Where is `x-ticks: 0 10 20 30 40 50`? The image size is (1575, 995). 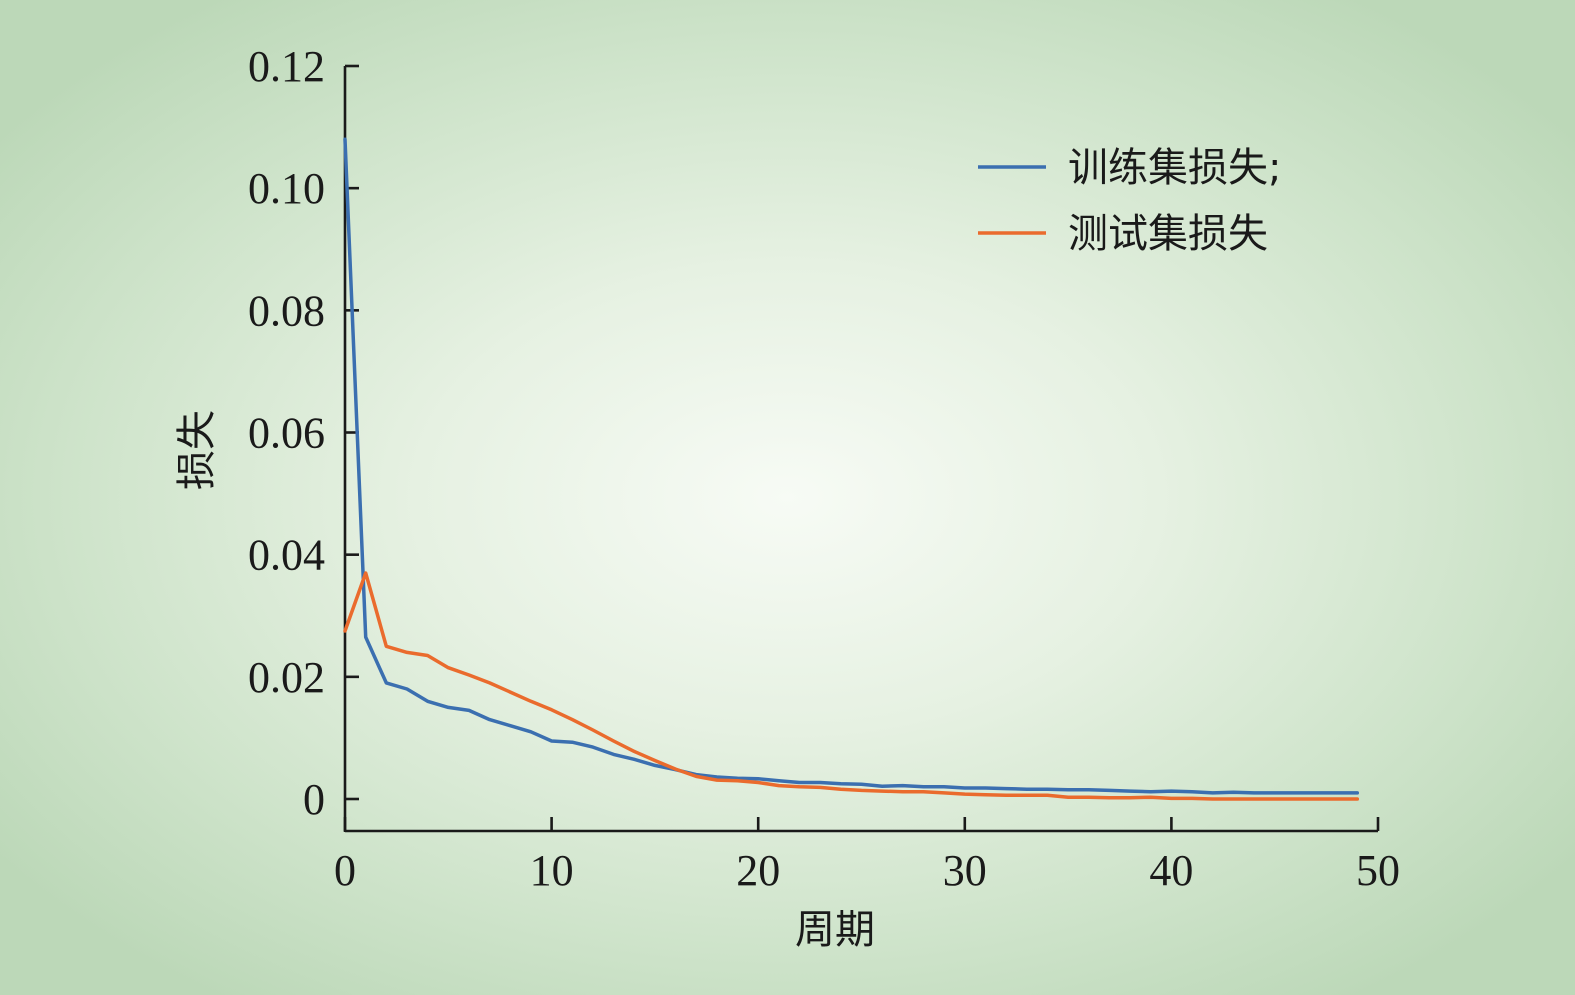 x-ticks: 0 10 20 30 40 50 is located at coordinates (867, 856).